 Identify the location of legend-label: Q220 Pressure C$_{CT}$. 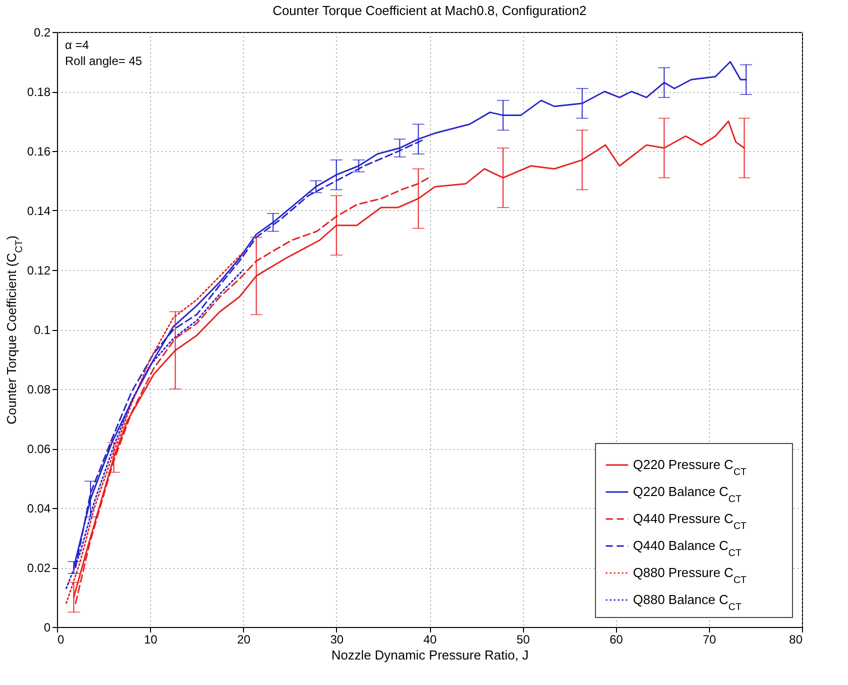
(689, 467).